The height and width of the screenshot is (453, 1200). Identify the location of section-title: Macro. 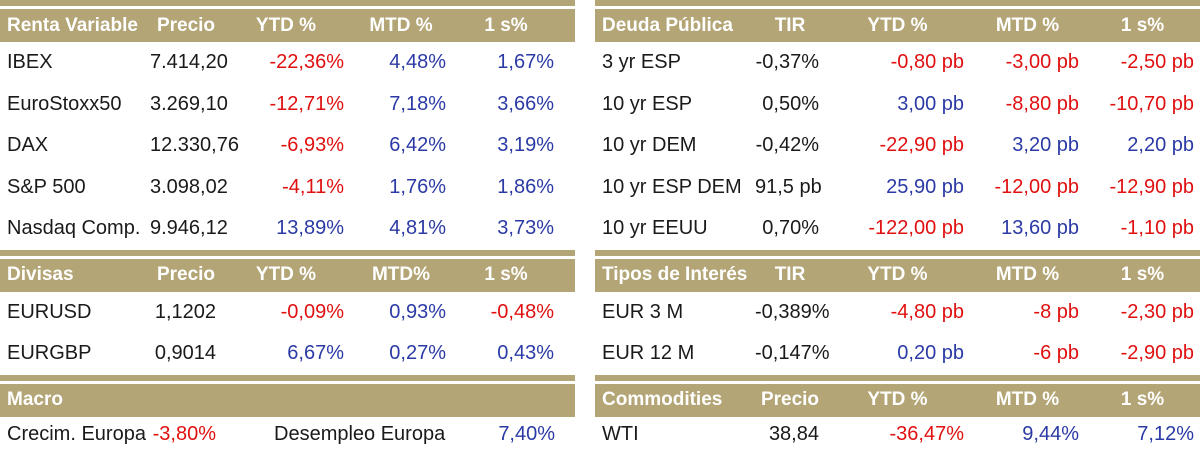
(288, 400).